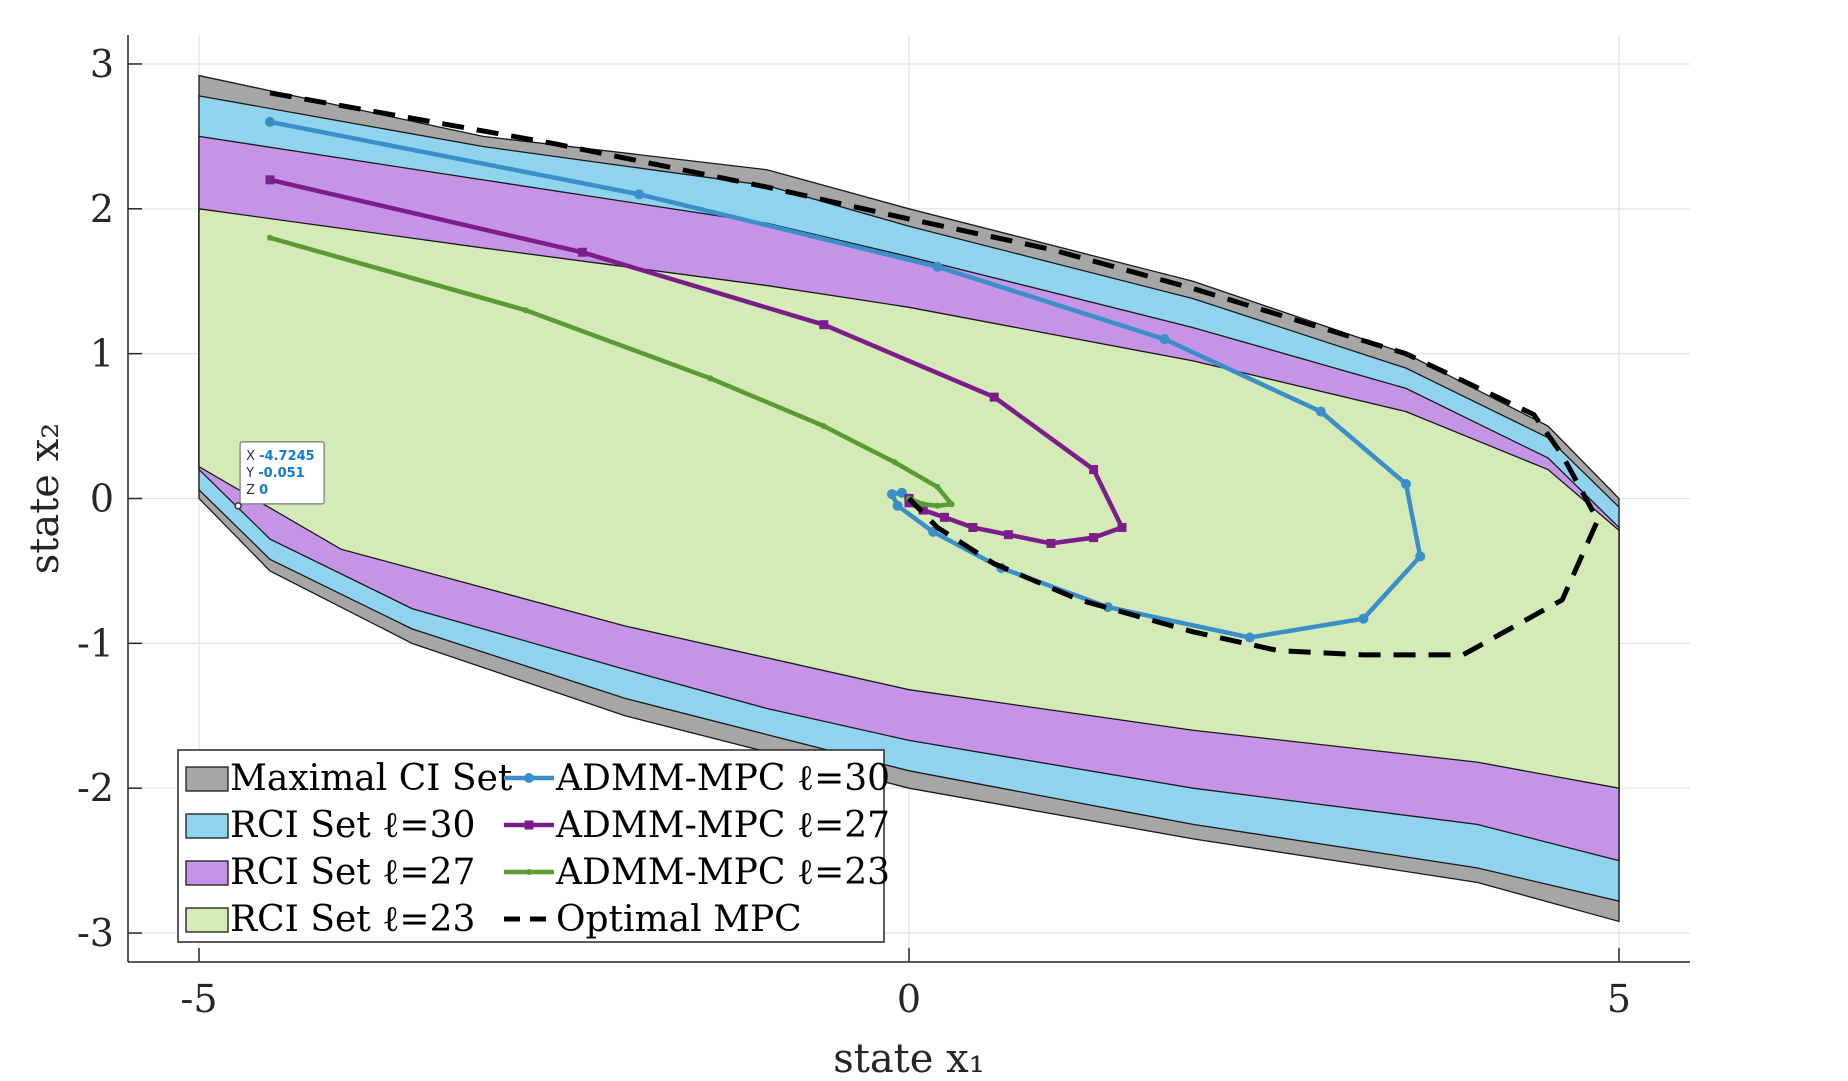 This screenshot has width=1848, height=1081. What do you see at coordinates (280, 456) in the screenshot?
I see `datatip-row: X -4.7245` at bounding box center [280, 456].